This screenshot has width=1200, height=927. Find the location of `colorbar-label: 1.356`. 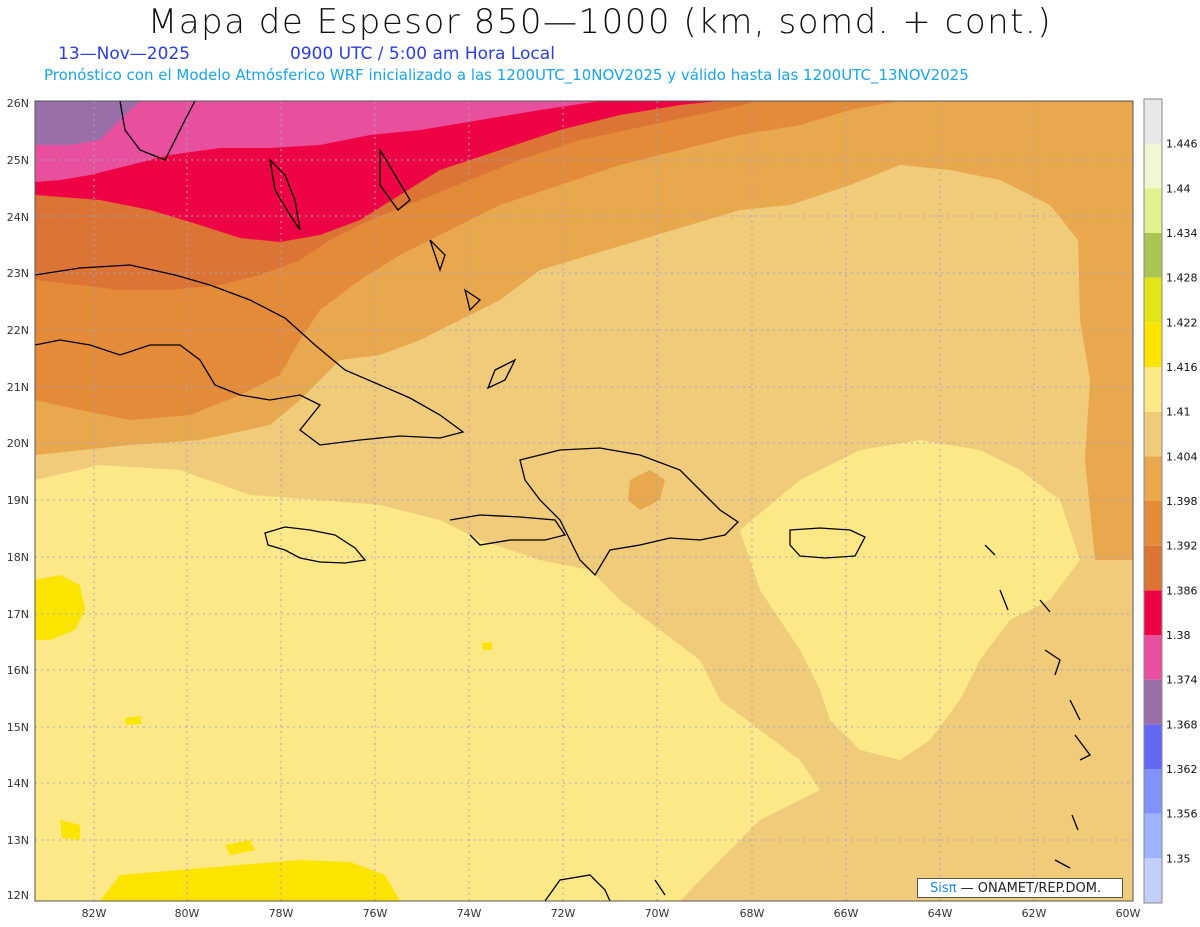

colorbar-label: 1.356 is located at coordinates (1182, 814).